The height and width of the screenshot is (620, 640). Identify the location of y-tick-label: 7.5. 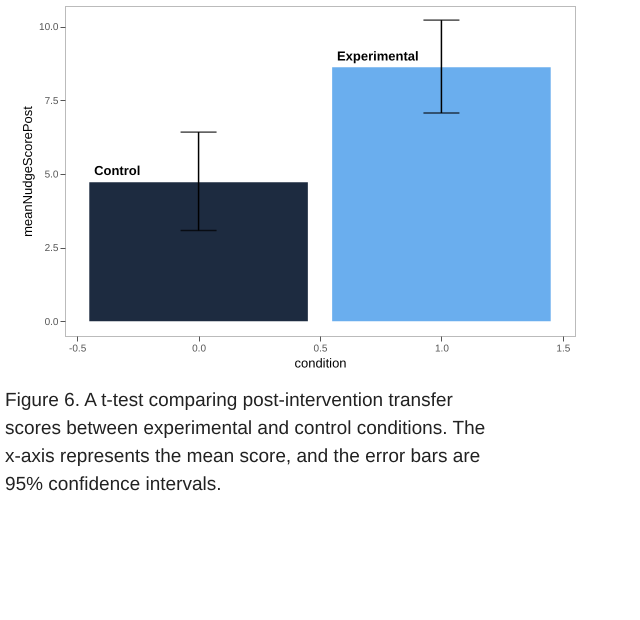
(51, 101).